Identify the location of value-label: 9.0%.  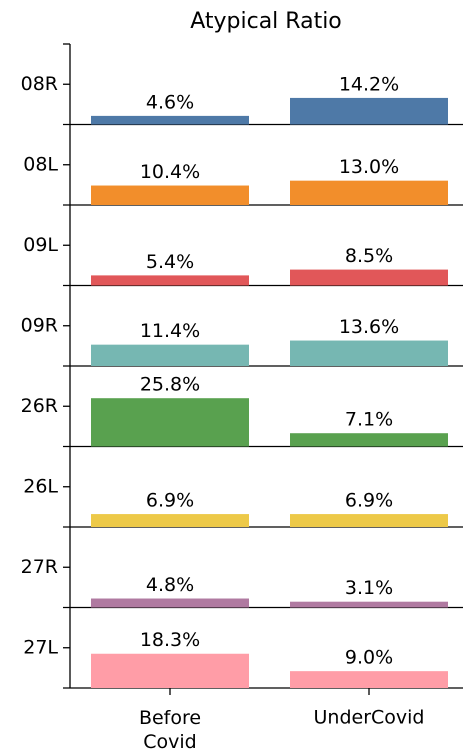
(369, 658).